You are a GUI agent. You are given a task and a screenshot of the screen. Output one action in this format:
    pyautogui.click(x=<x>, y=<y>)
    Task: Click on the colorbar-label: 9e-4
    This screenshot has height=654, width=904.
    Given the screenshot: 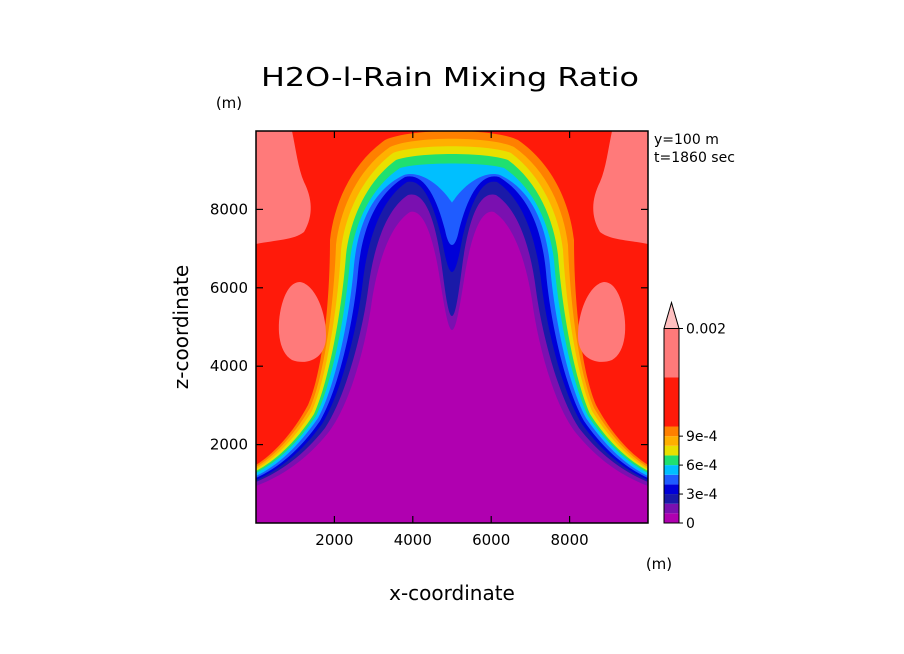 What is the action you would take?
    pyautogui.click(x=702, y=437)
    